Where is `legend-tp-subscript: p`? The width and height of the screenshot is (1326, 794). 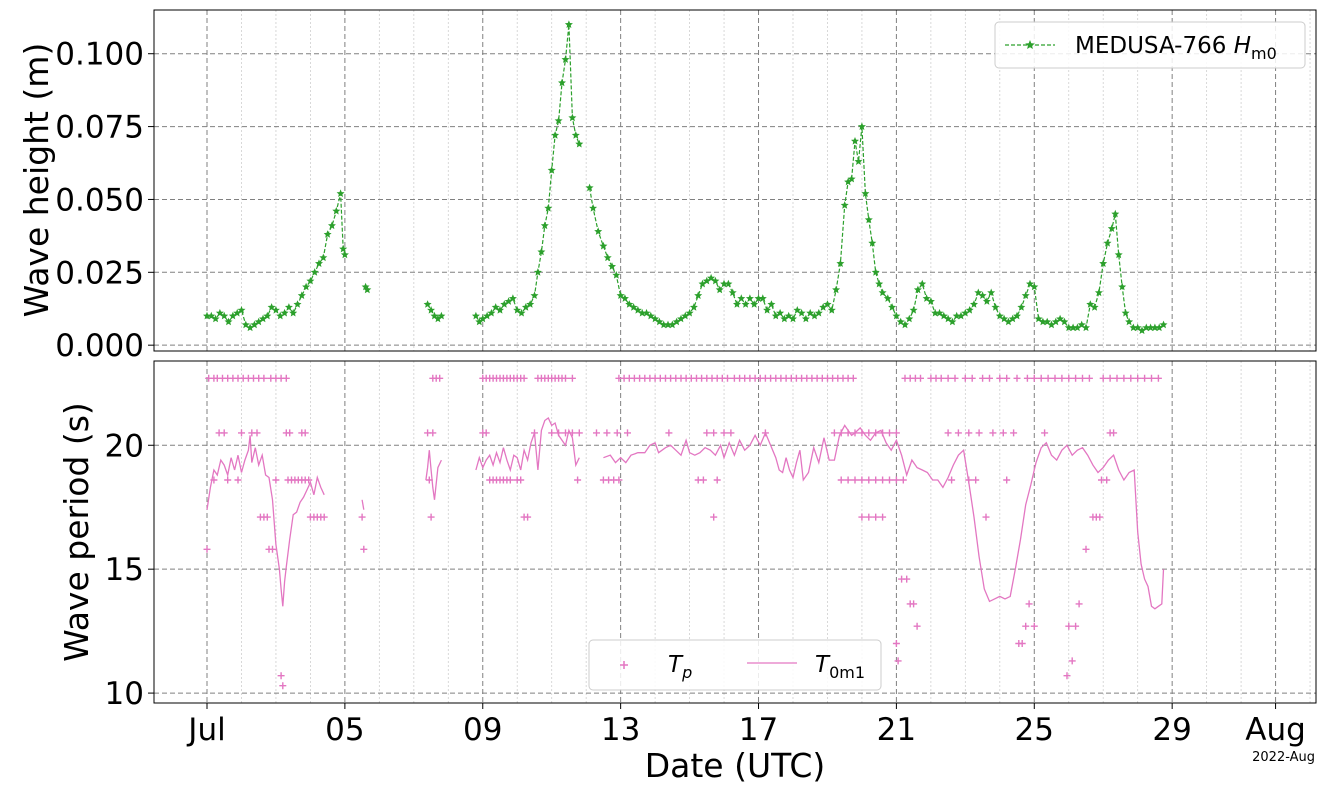
legend-tp-subscript: p is located at coordinates (686, 672).